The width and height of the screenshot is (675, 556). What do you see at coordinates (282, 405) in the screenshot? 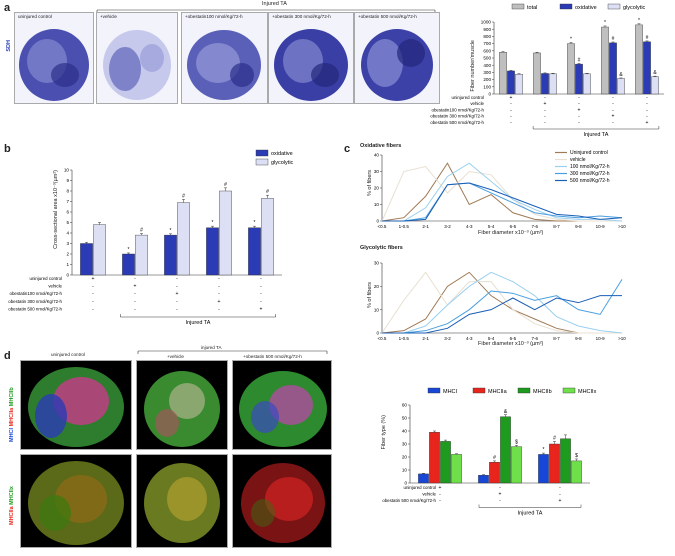
I see `fluor-obestatin500-row1` at bounding box center [282, 405].